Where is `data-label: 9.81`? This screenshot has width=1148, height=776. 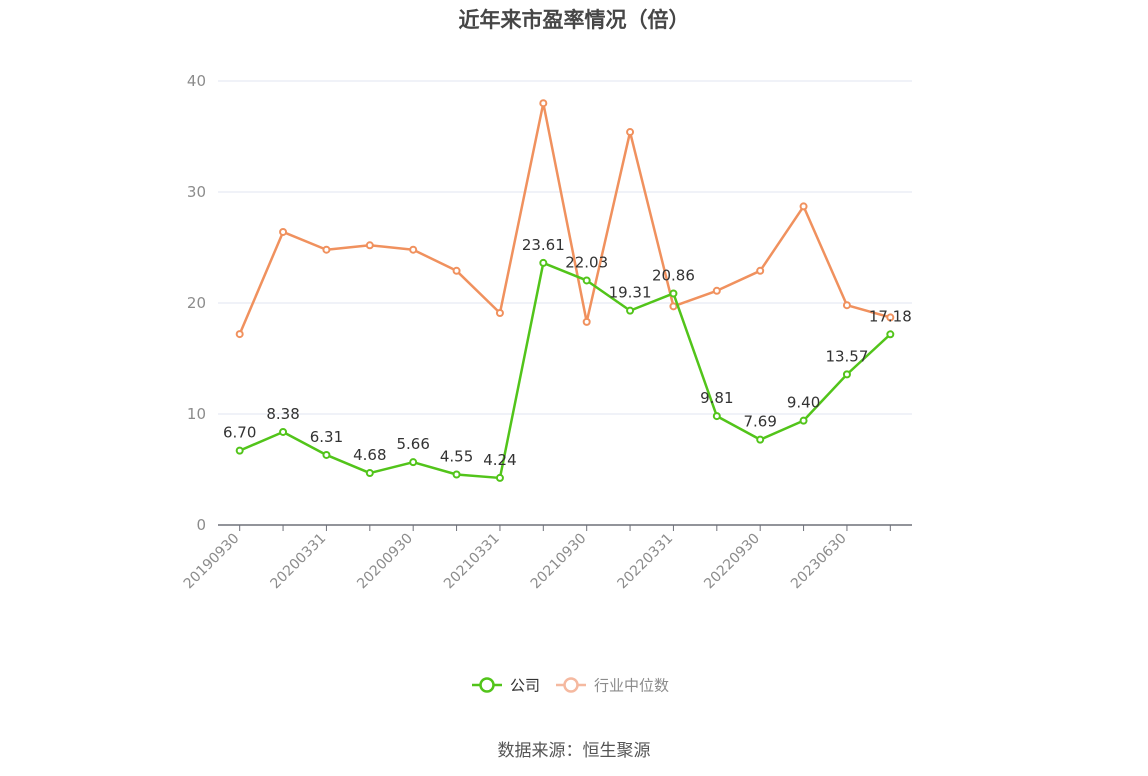 data-label: 9.81 is located at coordinates (716, 398).